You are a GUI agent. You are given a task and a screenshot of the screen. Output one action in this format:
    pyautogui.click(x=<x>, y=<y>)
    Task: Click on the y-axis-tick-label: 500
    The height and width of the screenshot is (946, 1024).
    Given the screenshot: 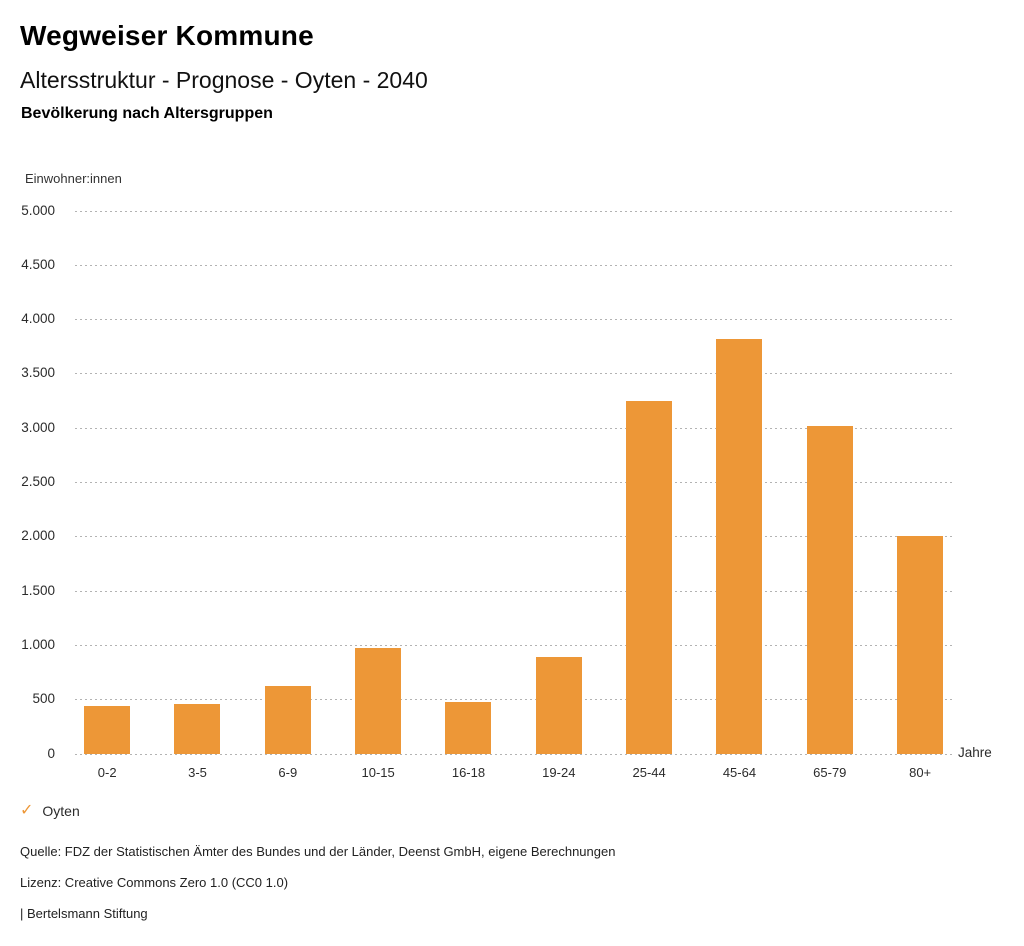 What is the action you would take?
    pyautogui.click(x=43, y=699)
    